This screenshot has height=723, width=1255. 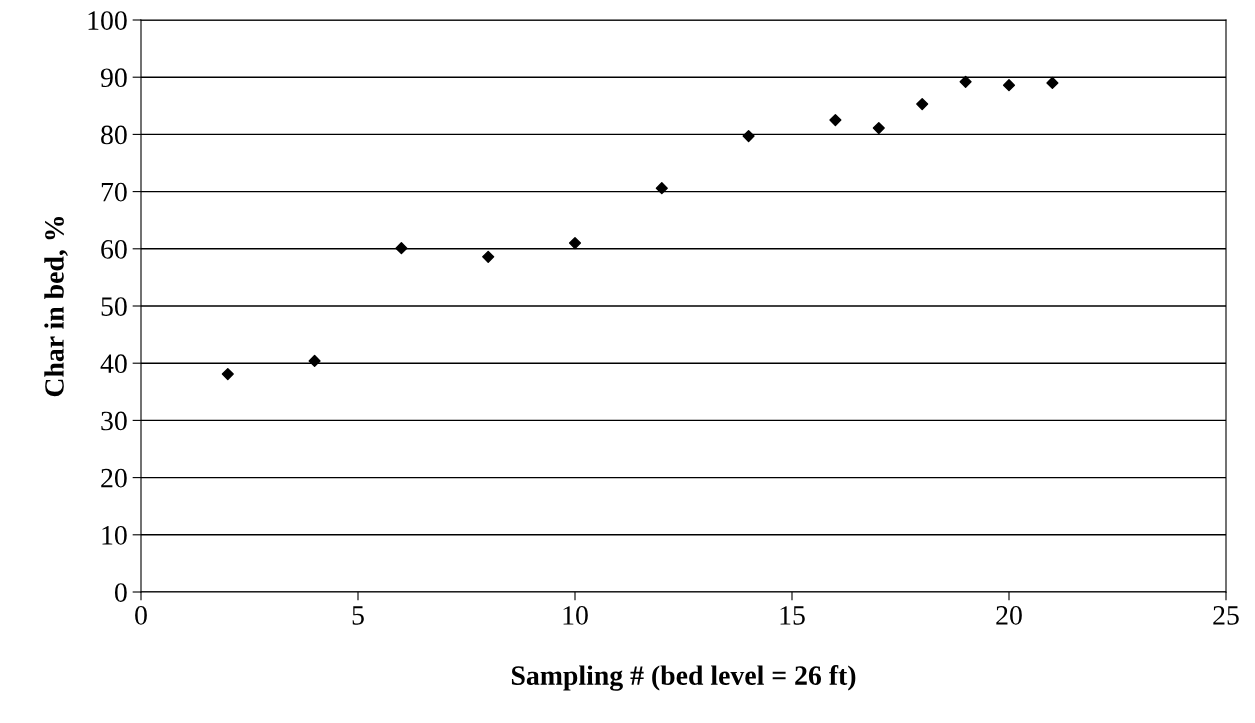 What do you see at coordinates (1009, 615) in the screenshot?
I see `x-tick-label: 20` at bounding box center [1009, 615].